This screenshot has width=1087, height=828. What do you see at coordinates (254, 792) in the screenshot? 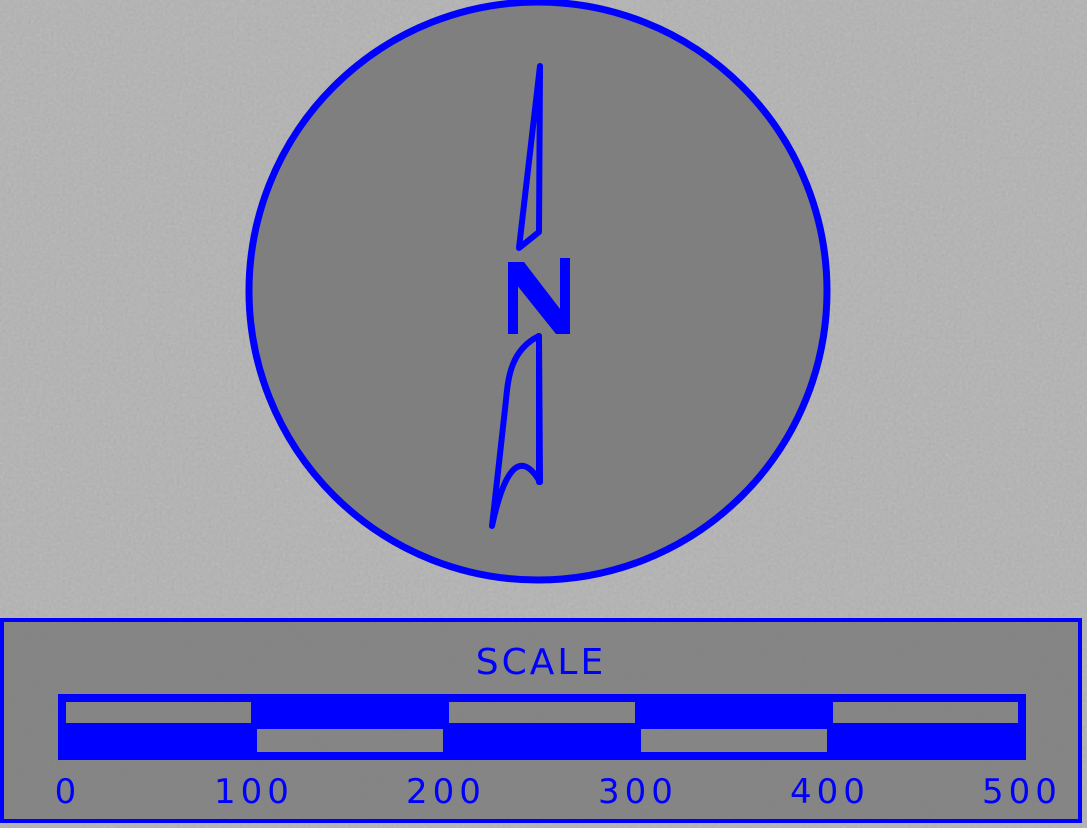
I see `scale-tick-label: 100` at bounding box center [254, 792].